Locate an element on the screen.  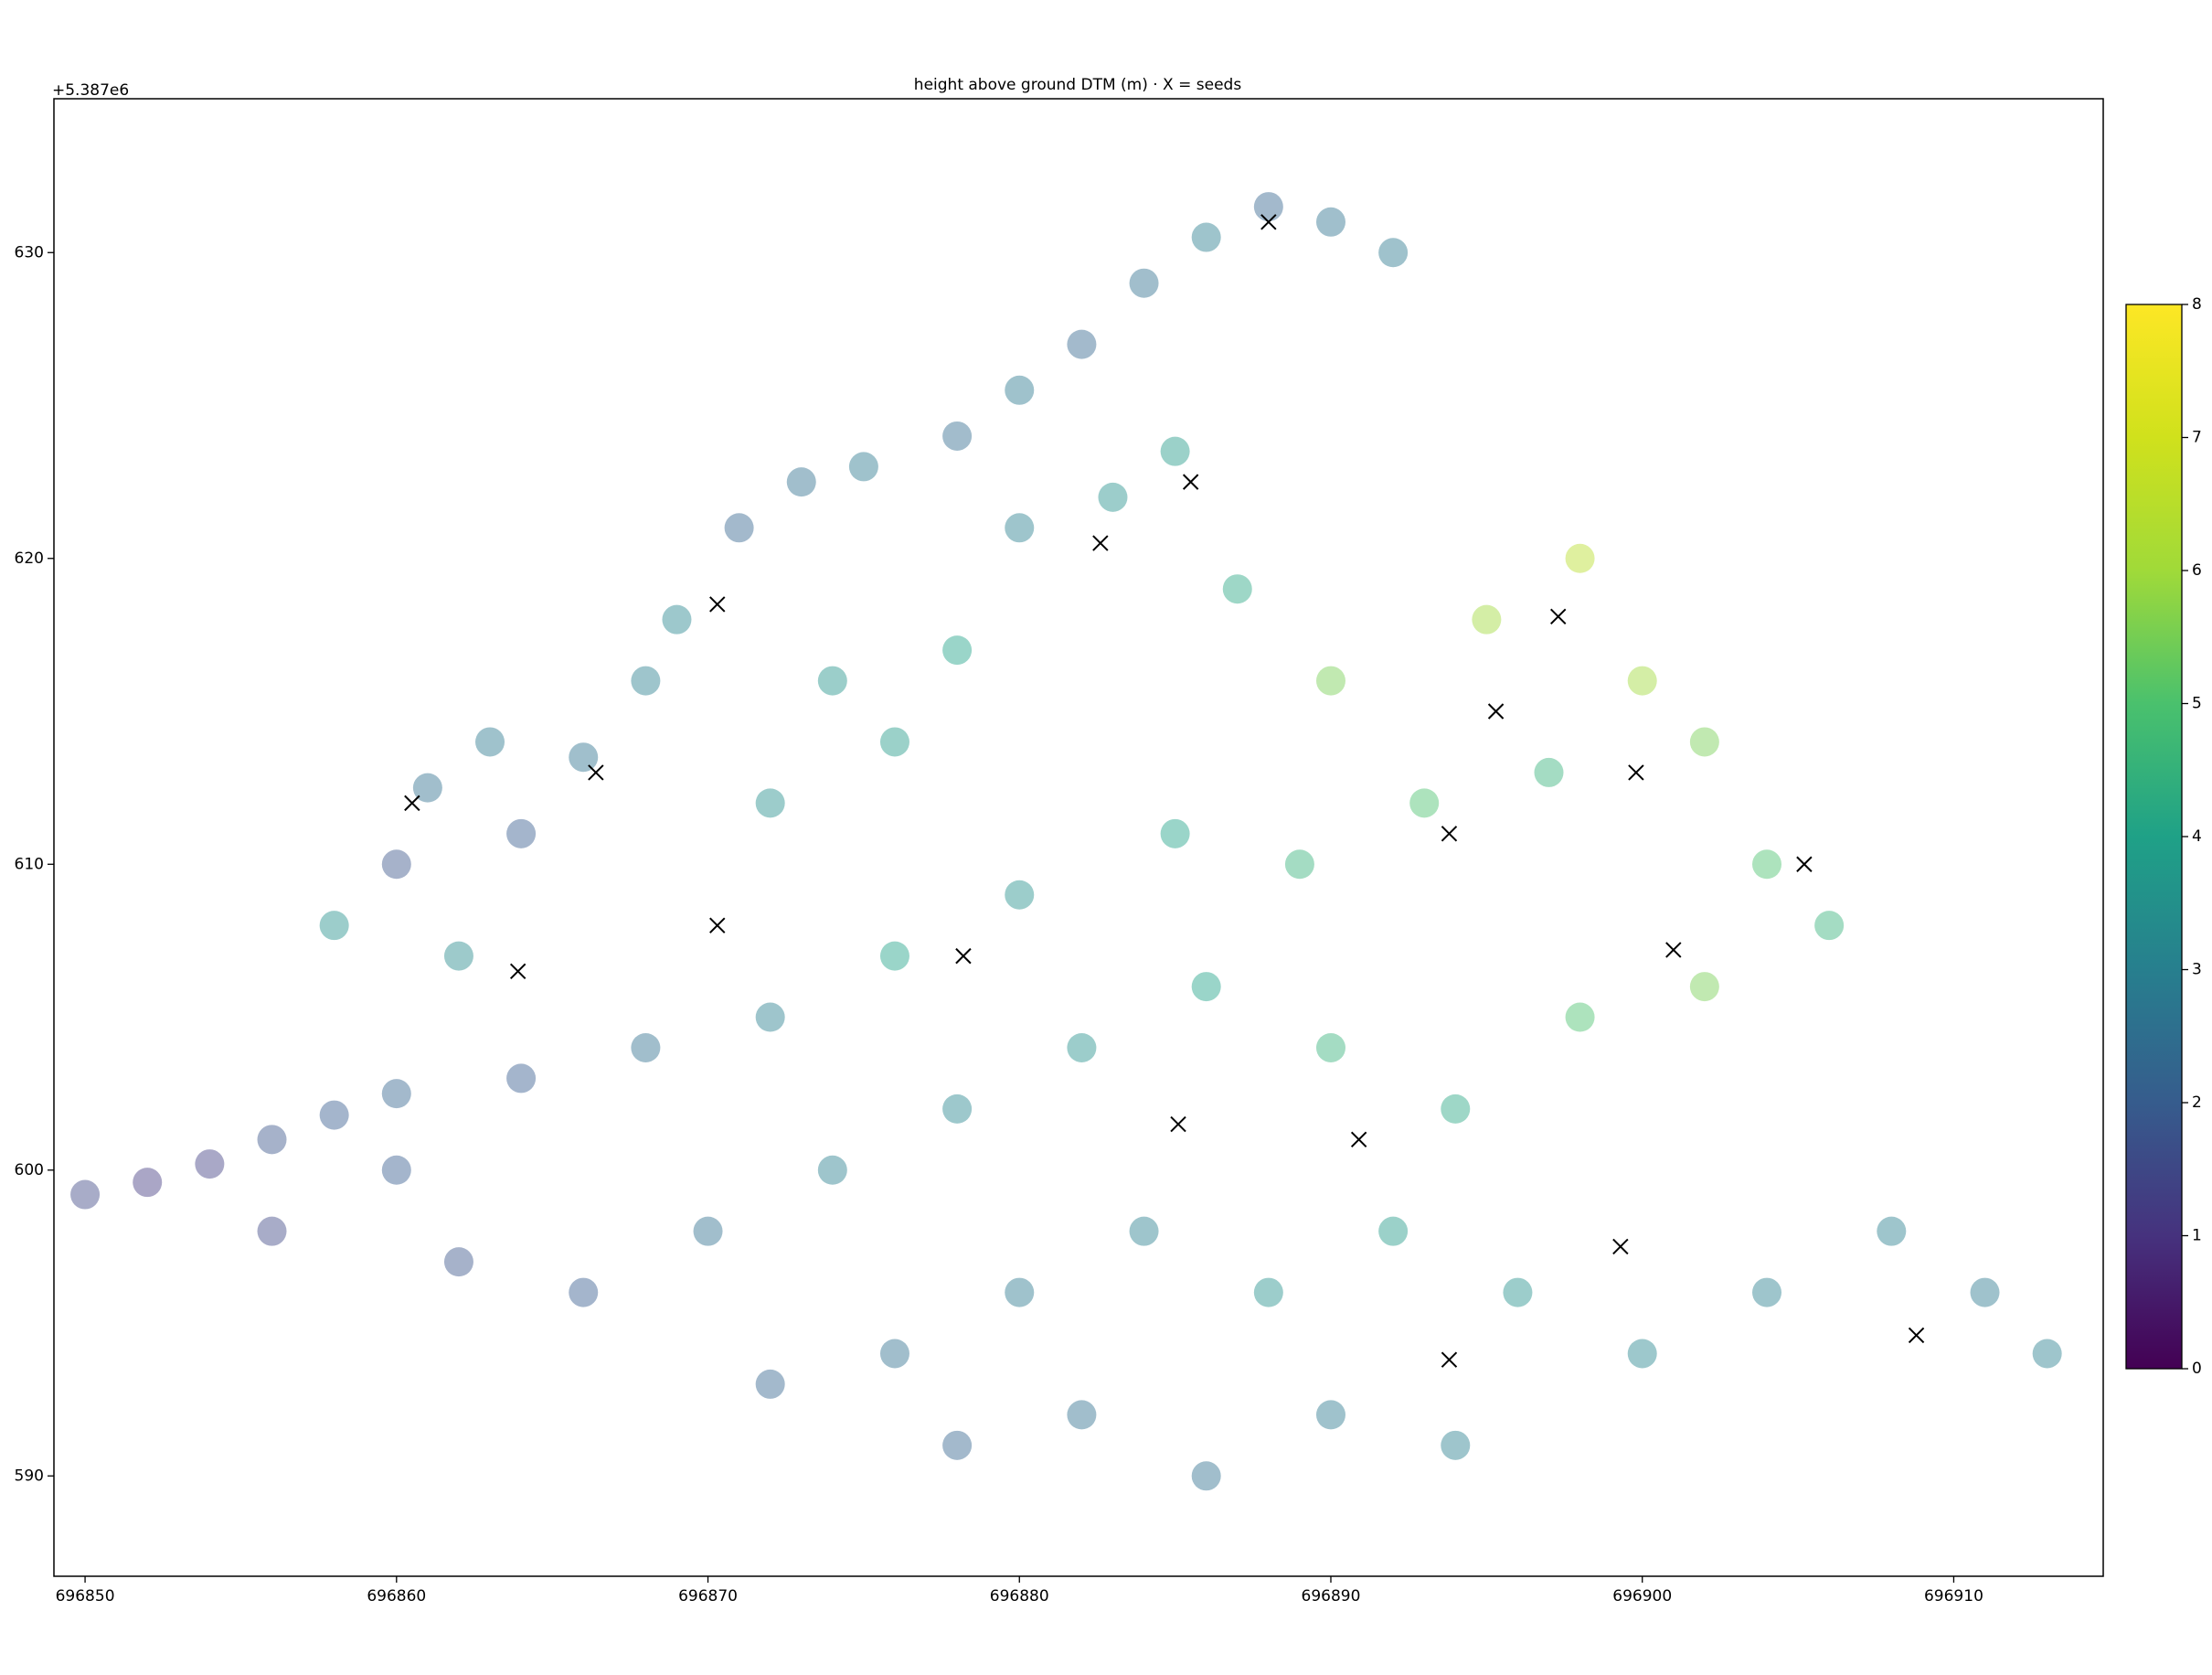
colorbar-tick-label: 3 is located at coordinates (2197, 970).